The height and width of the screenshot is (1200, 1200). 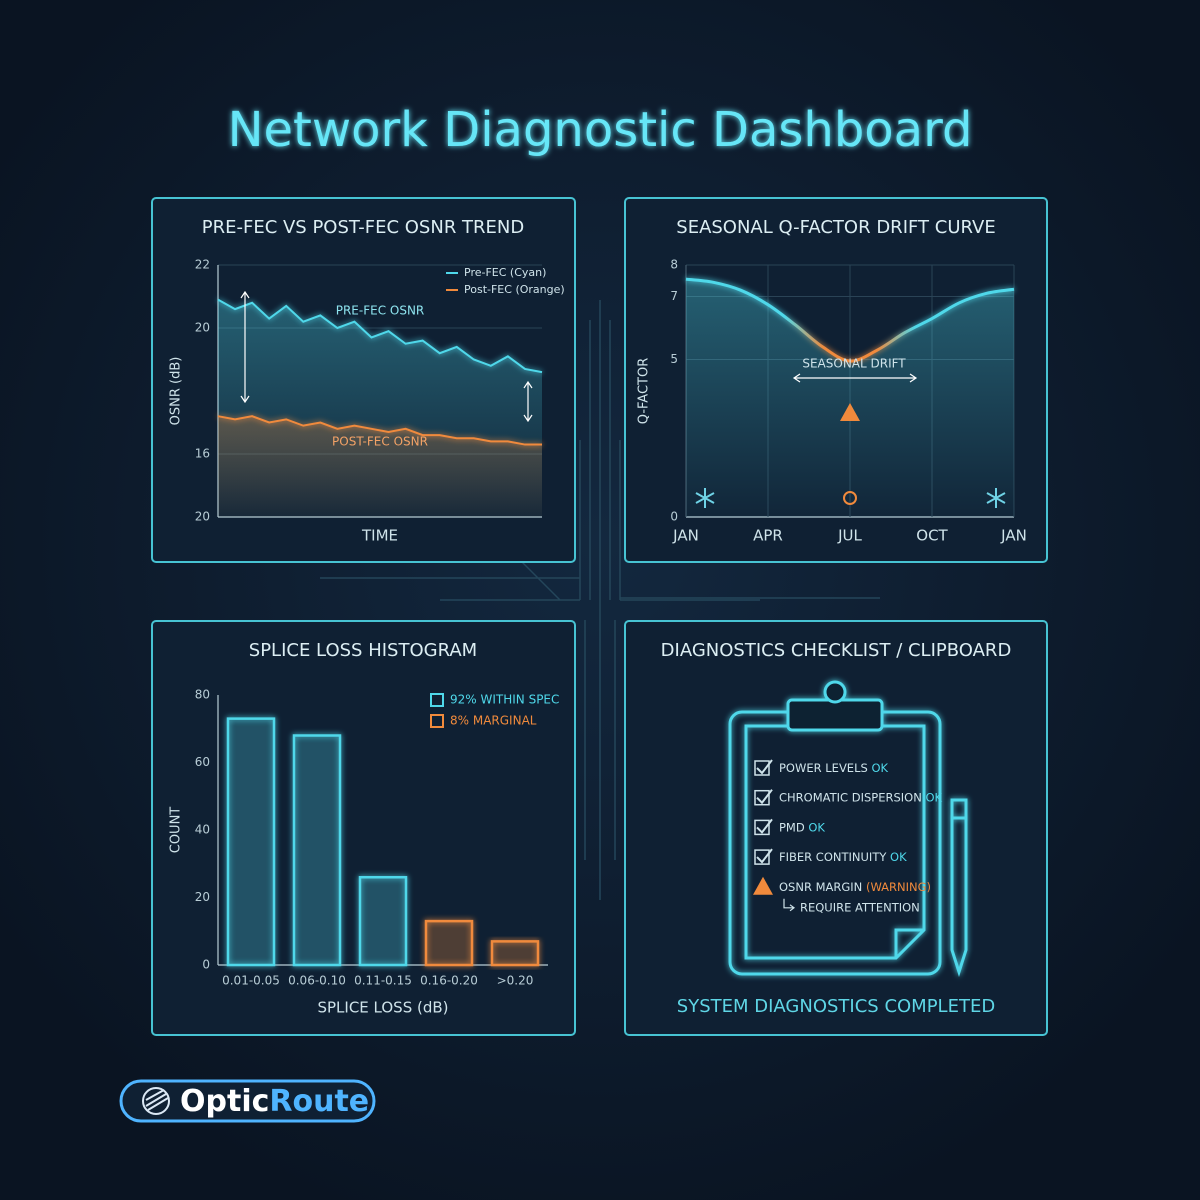 What do you see at coordinates (176, 830) in the screenshot?
I see `y-axis-label: COUNT` at bounding box center [176, 830].